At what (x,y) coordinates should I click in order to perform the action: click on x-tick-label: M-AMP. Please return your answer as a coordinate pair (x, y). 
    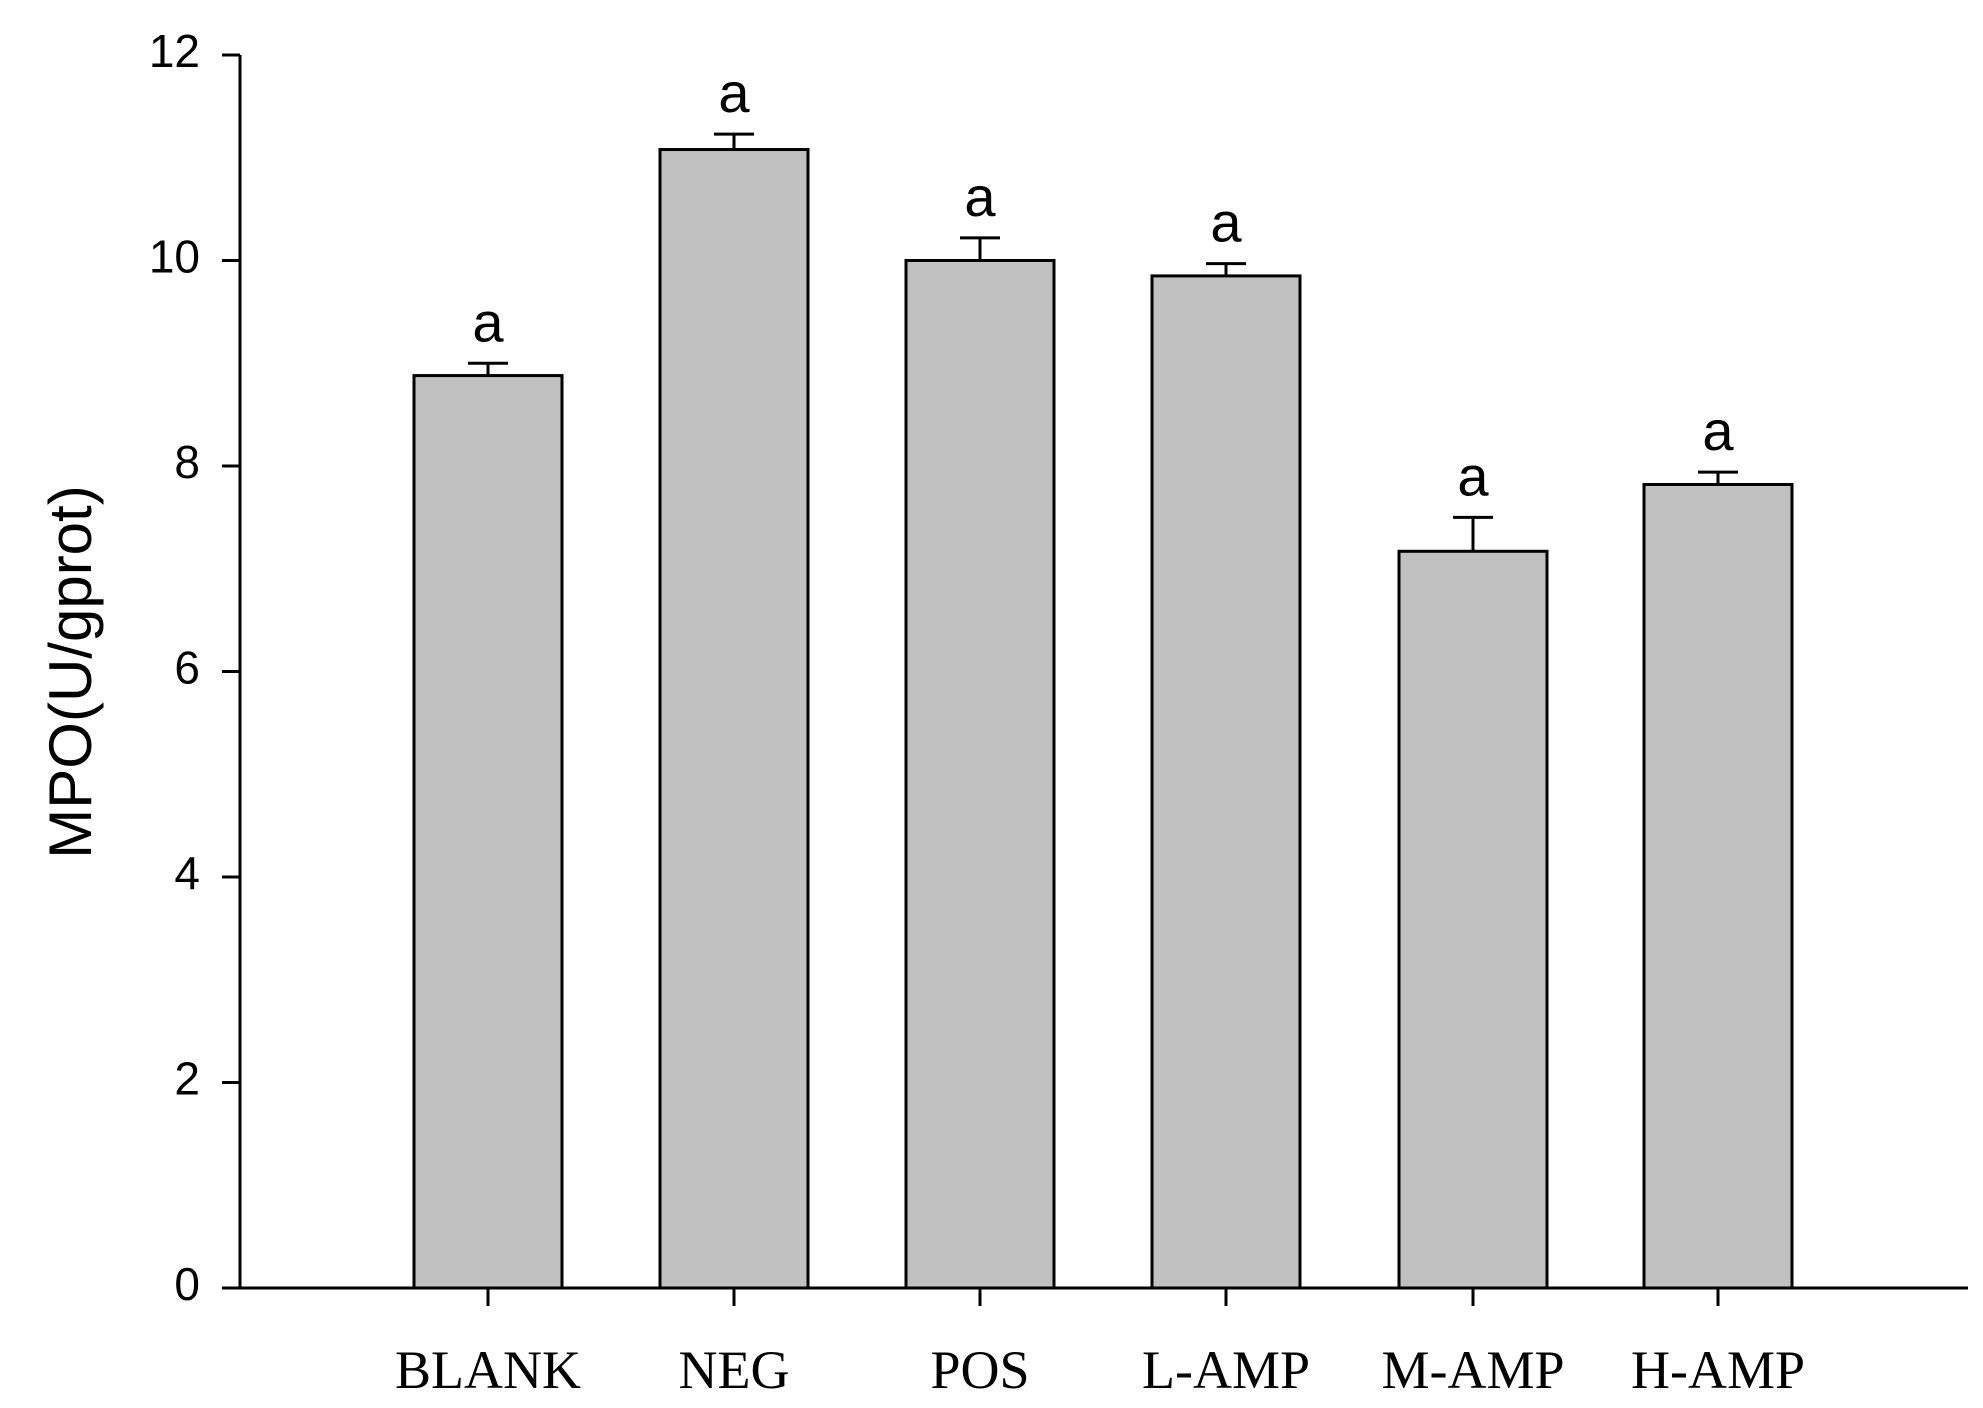
    Looking at the image, I should click on (1472, 1370).